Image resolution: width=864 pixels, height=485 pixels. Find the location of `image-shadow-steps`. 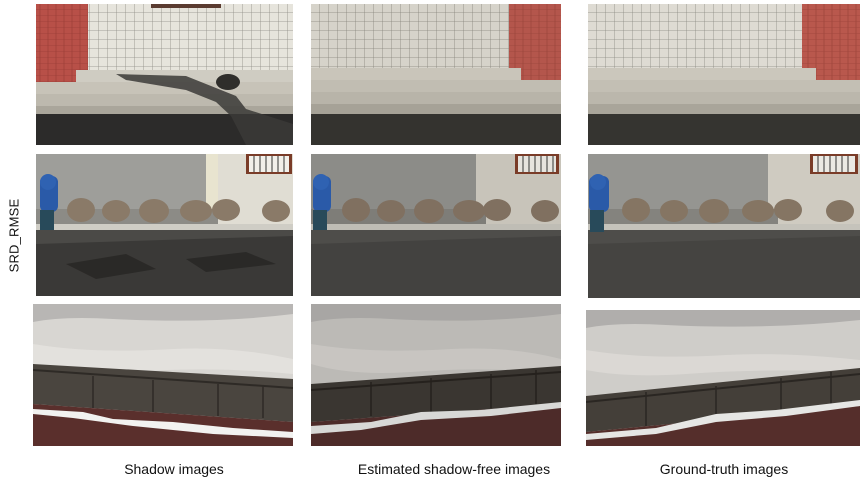

image-shadow-steps is located at coordinates (164, 74).